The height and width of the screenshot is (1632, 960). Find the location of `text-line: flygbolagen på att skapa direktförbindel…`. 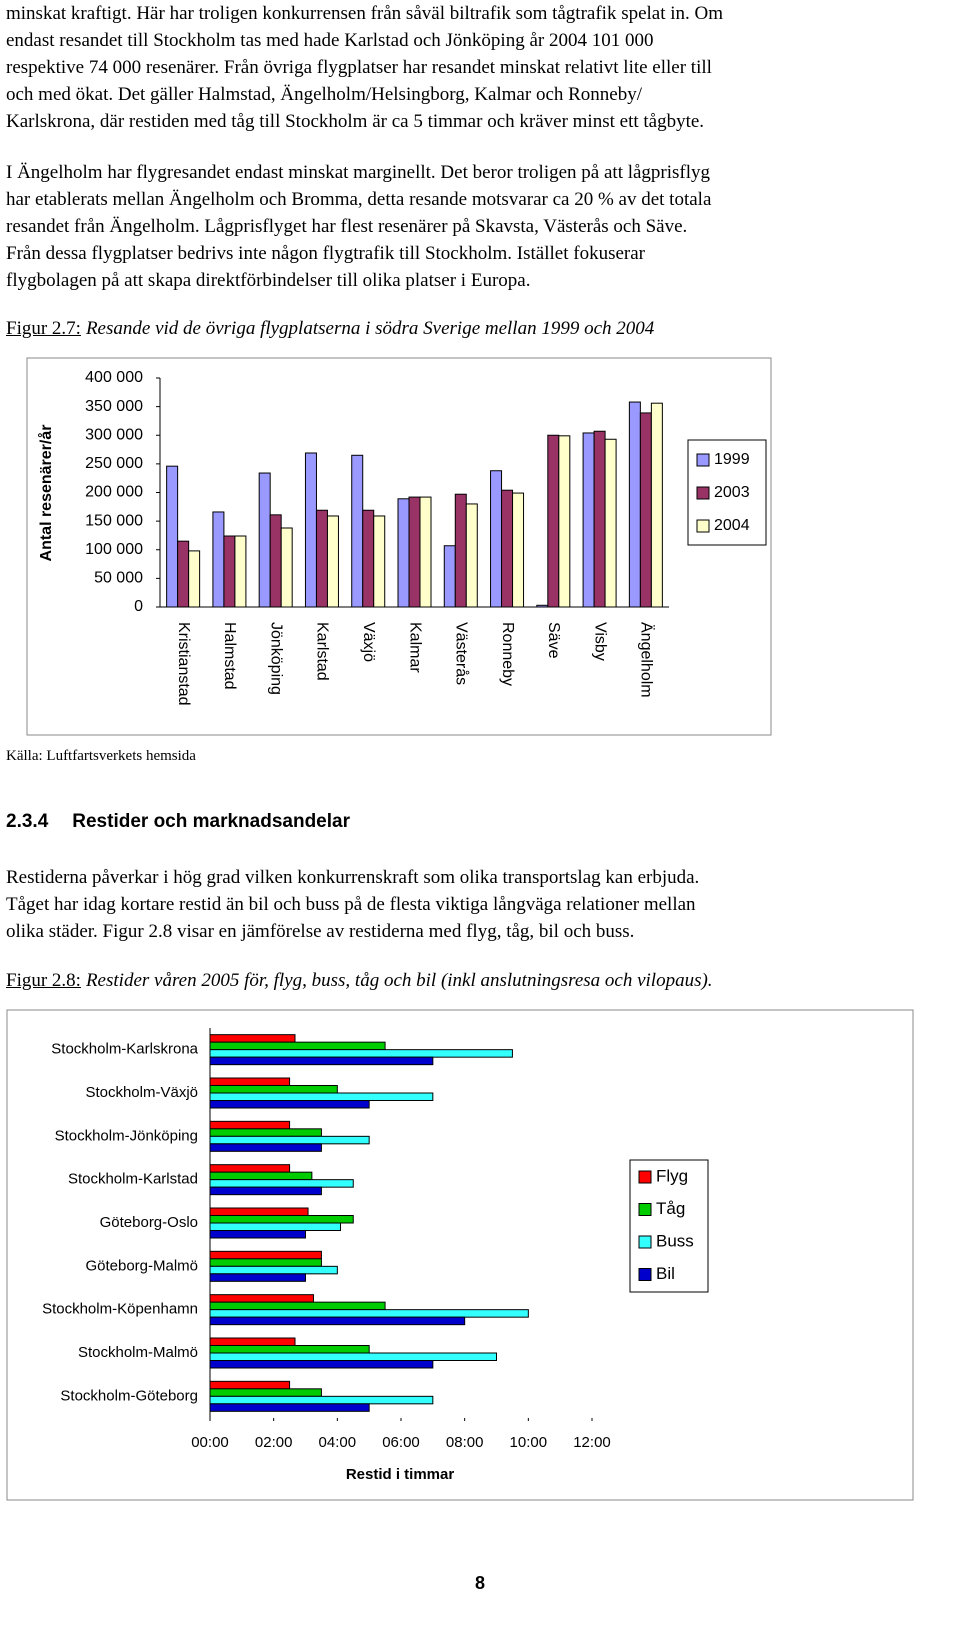

text-line: flygbolagen på att skapa direktförbindel… is located at coordinates (268, 280).